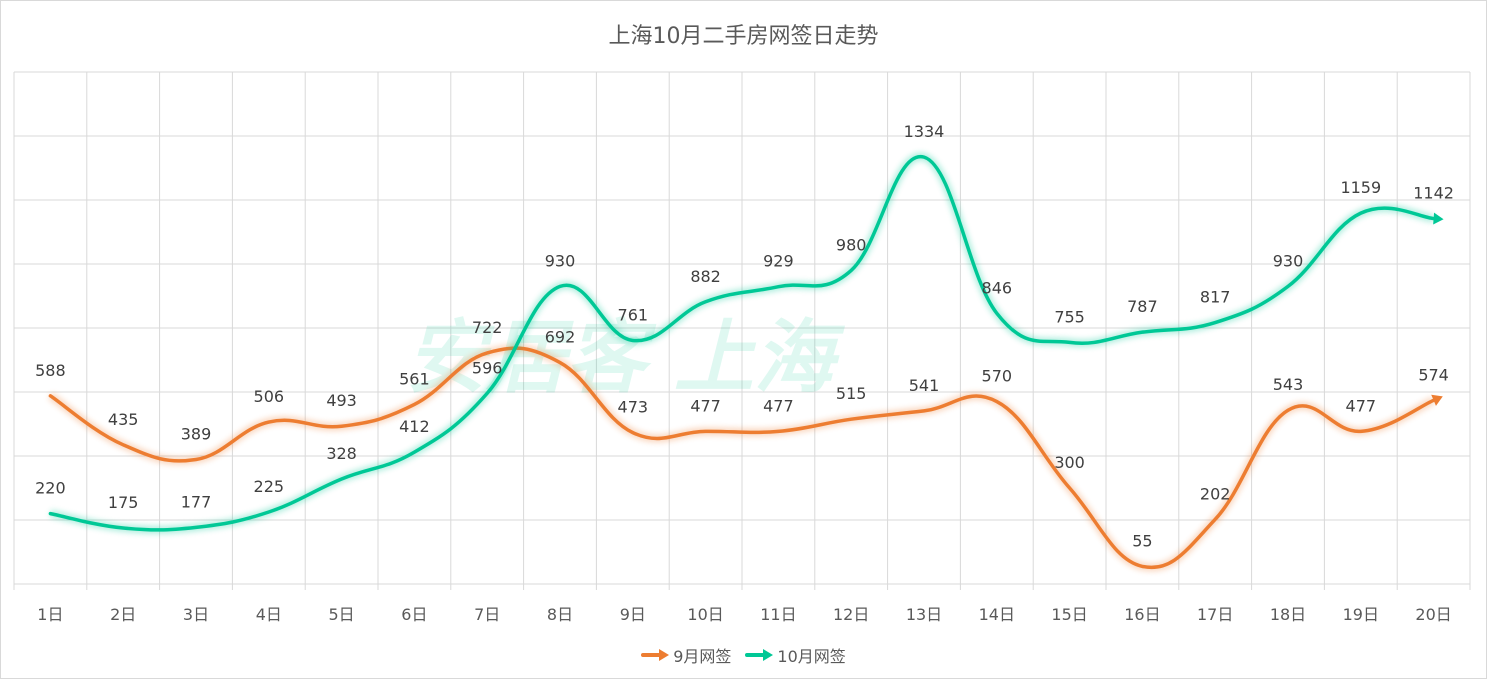 This screenshot has height=679, width=1487. Describe the element at coordinates (269, 396) in the screenshot. I see `data-label: 506` at that location.